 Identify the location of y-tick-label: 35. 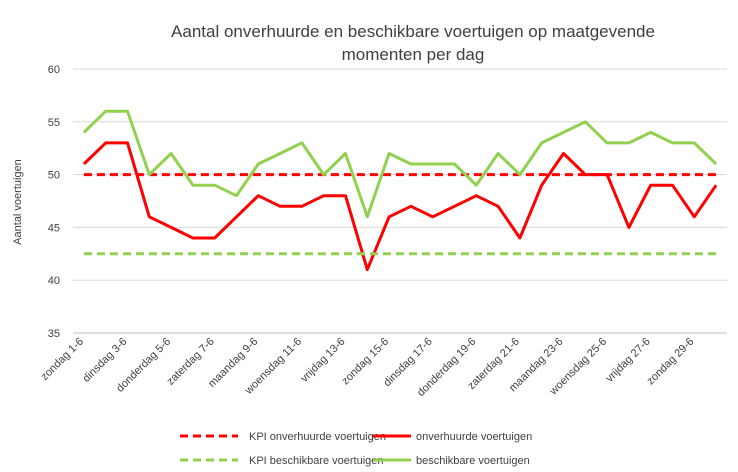
(54, 334).